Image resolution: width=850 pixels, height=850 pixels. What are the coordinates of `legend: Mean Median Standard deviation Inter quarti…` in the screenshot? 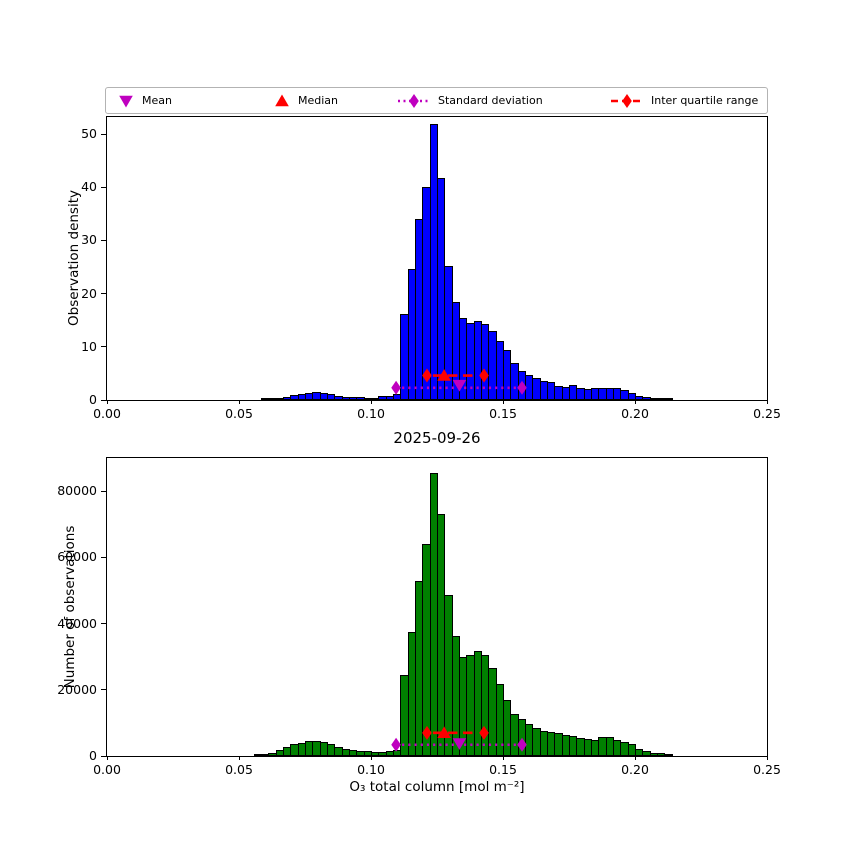 It's located at (436, 100).